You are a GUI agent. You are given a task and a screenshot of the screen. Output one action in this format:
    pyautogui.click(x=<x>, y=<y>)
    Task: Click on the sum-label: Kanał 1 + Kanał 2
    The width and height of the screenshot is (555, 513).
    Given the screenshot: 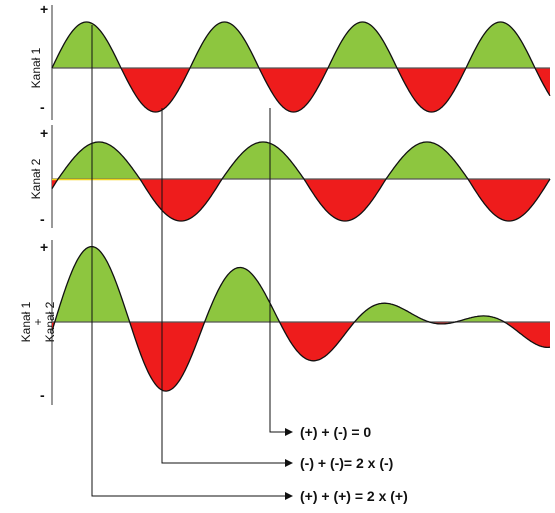 What is the action you would take?
    pyautogui.click(x=38, y=321)
    